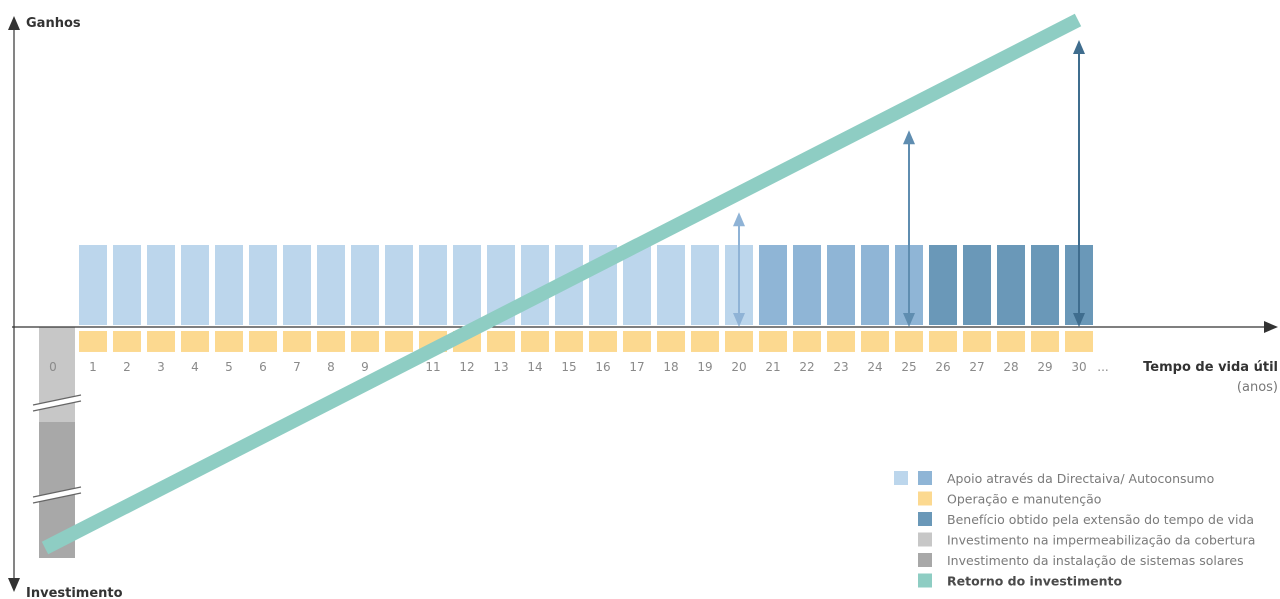 This screenshot has height=599, width=1280. I want to click on x-tick-22: 22, so click(806, 367).